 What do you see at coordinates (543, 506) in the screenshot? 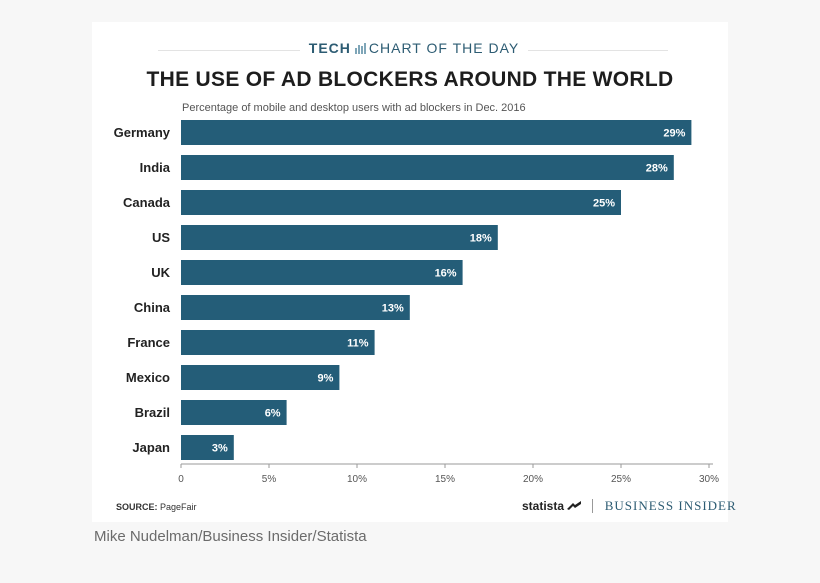
I see `statista-logo: statista` at bounding box center [543, 506].